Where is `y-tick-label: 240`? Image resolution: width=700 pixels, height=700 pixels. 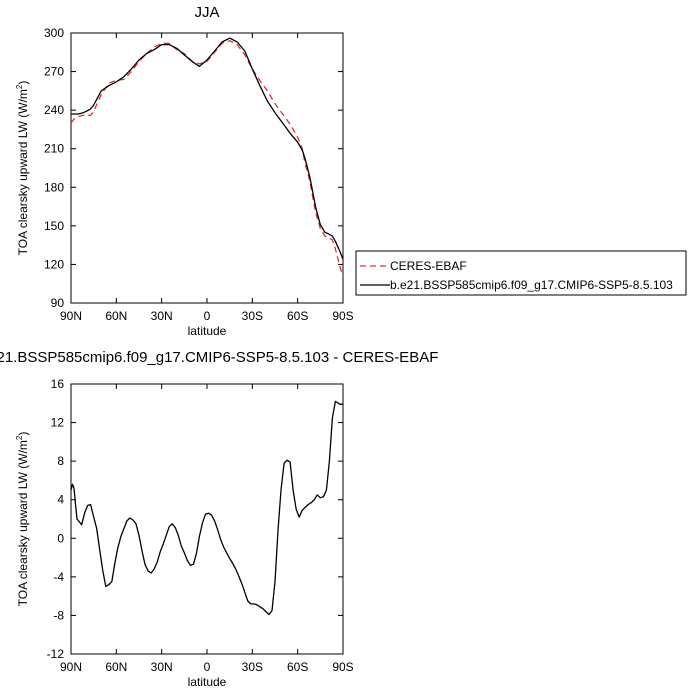
y-tick-label: 240 is located at coordinates (54, 110).